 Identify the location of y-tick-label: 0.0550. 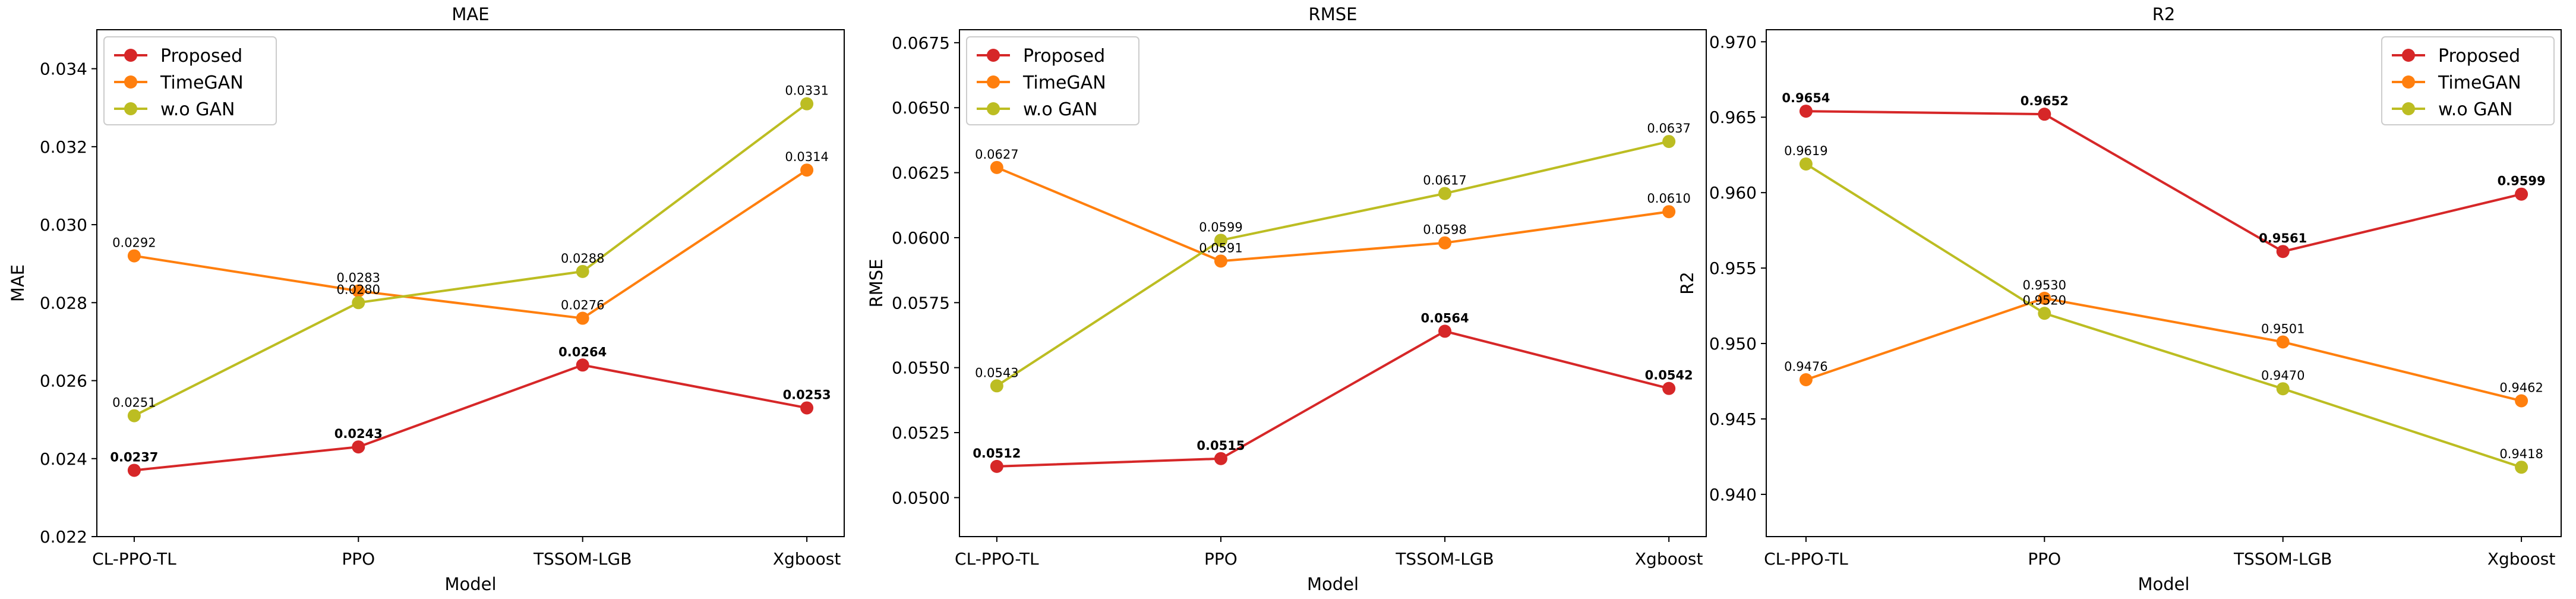
(921, 368).